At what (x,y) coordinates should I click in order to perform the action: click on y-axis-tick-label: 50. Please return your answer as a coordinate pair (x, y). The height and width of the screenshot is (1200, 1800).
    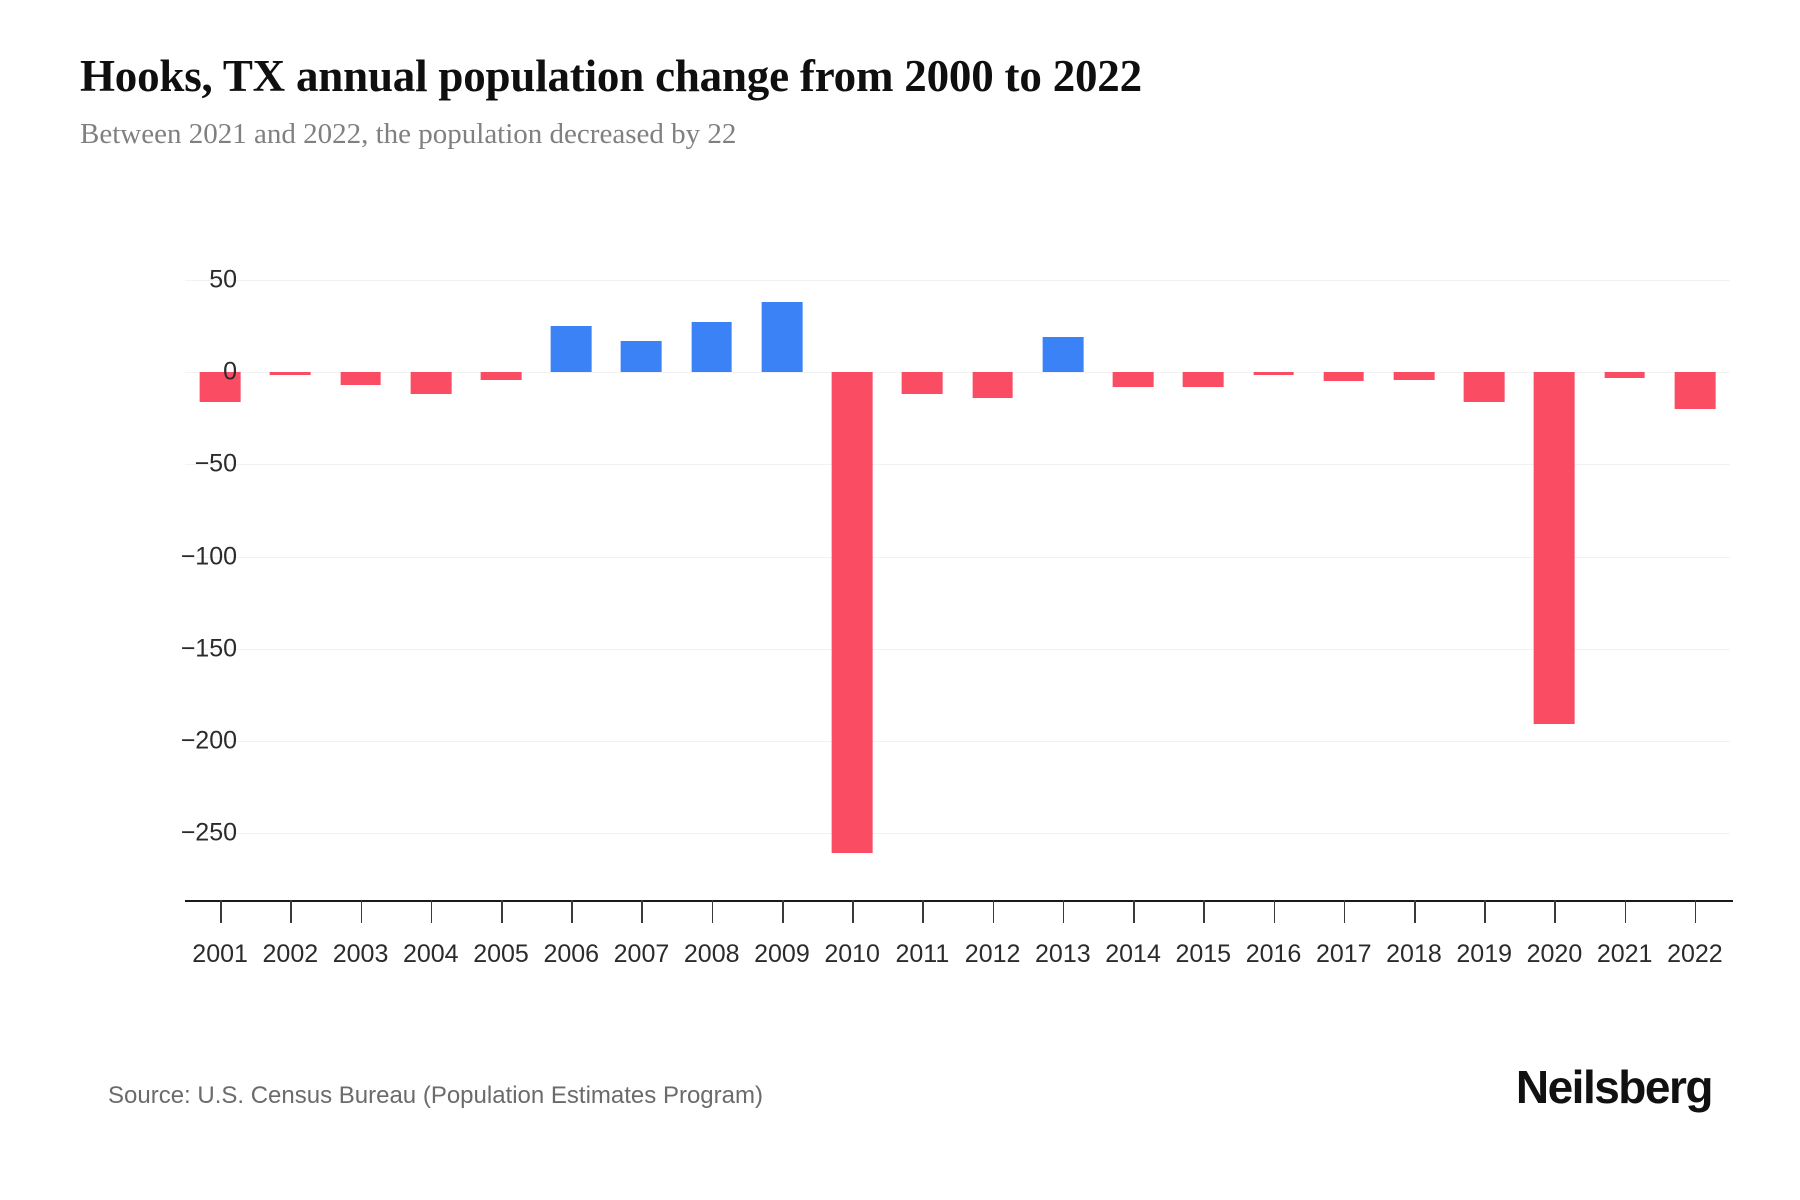
    Looking at the image, I should click on (223, 279).